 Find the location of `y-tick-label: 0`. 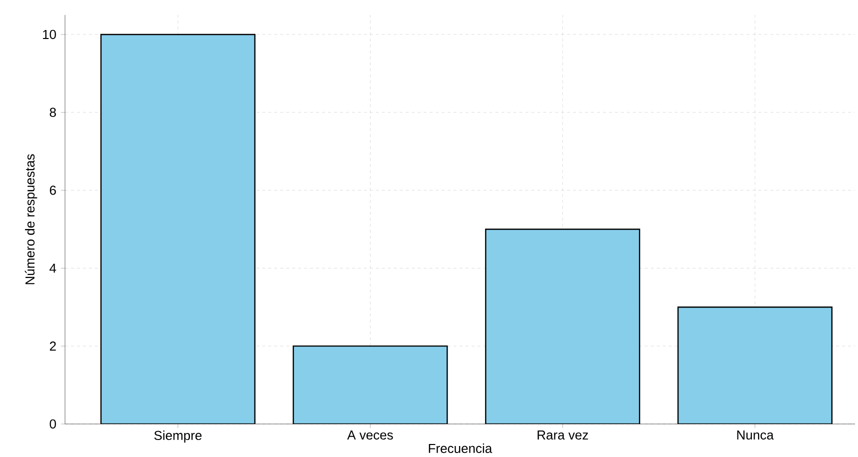

y-tick-label: 0 is located at coordinates (53, 423).